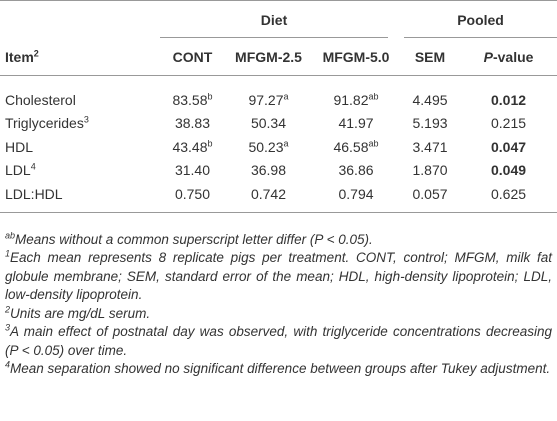  I want to click on cell-italic: P, so click(488, 57).